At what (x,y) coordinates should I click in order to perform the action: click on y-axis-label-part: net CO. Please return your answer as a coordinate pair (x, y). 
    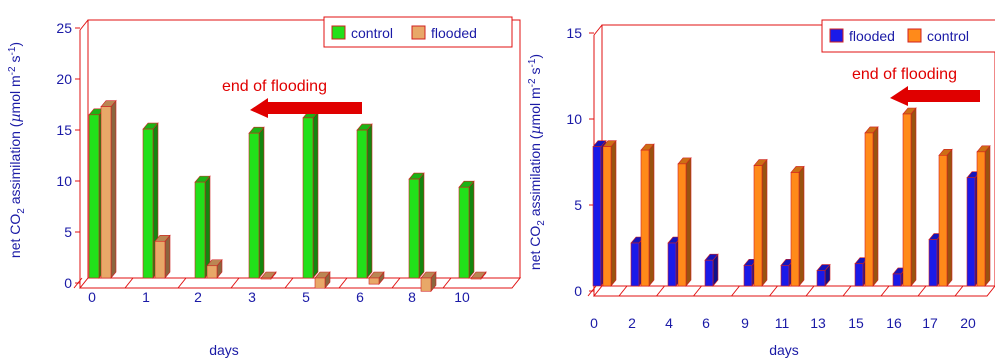
    Looking at the image, I should click on (535, 248).